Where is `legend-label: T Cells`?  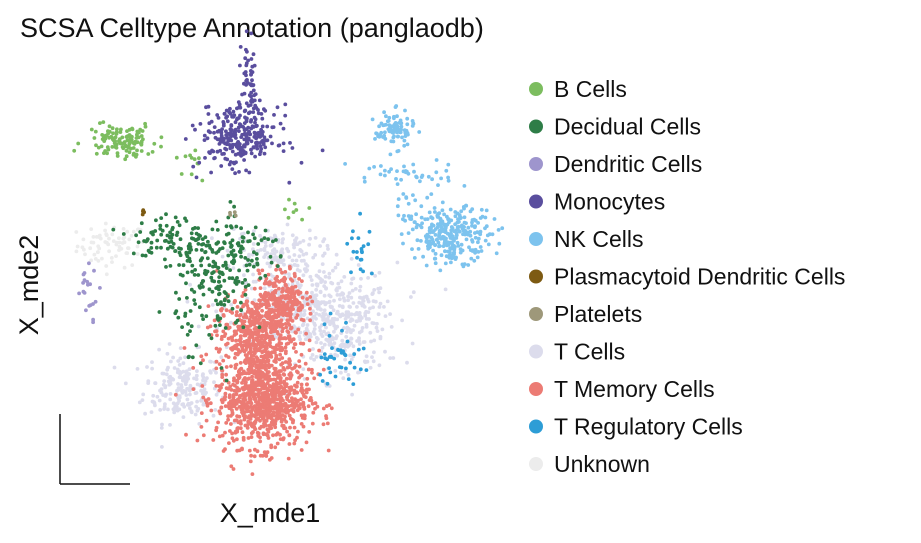 legend-label: T Cells is located at coordinates (589, 352).